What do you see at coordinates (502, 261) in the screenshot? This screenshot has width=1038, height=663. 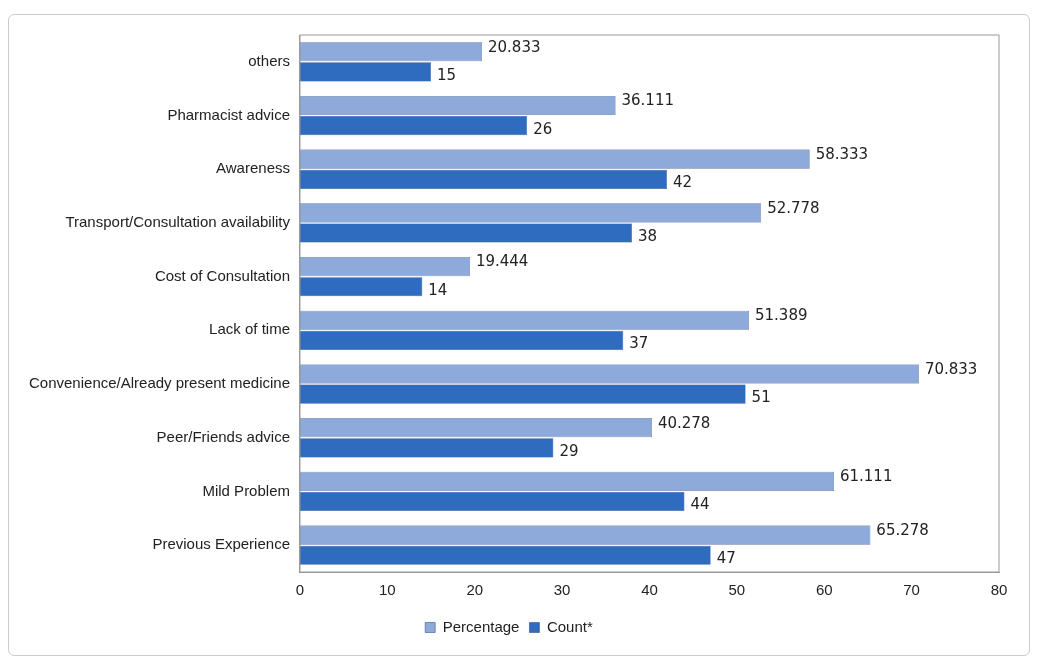 I see `data-label: 19.444` at bounding box center [502, 261].